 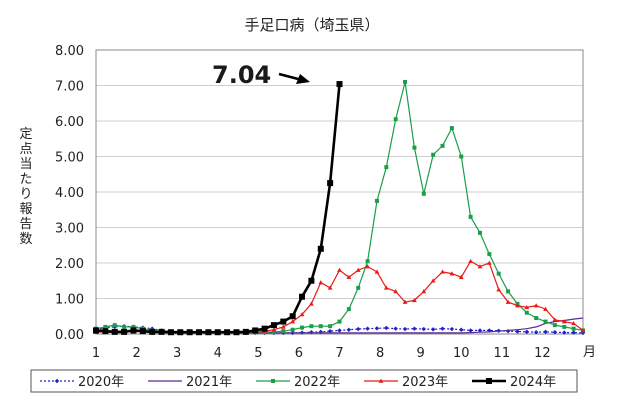 What do you see at coordinates (258, 353) in the screenshot?
I see `x-tick-label: 5` at bounding box center [258, 353].